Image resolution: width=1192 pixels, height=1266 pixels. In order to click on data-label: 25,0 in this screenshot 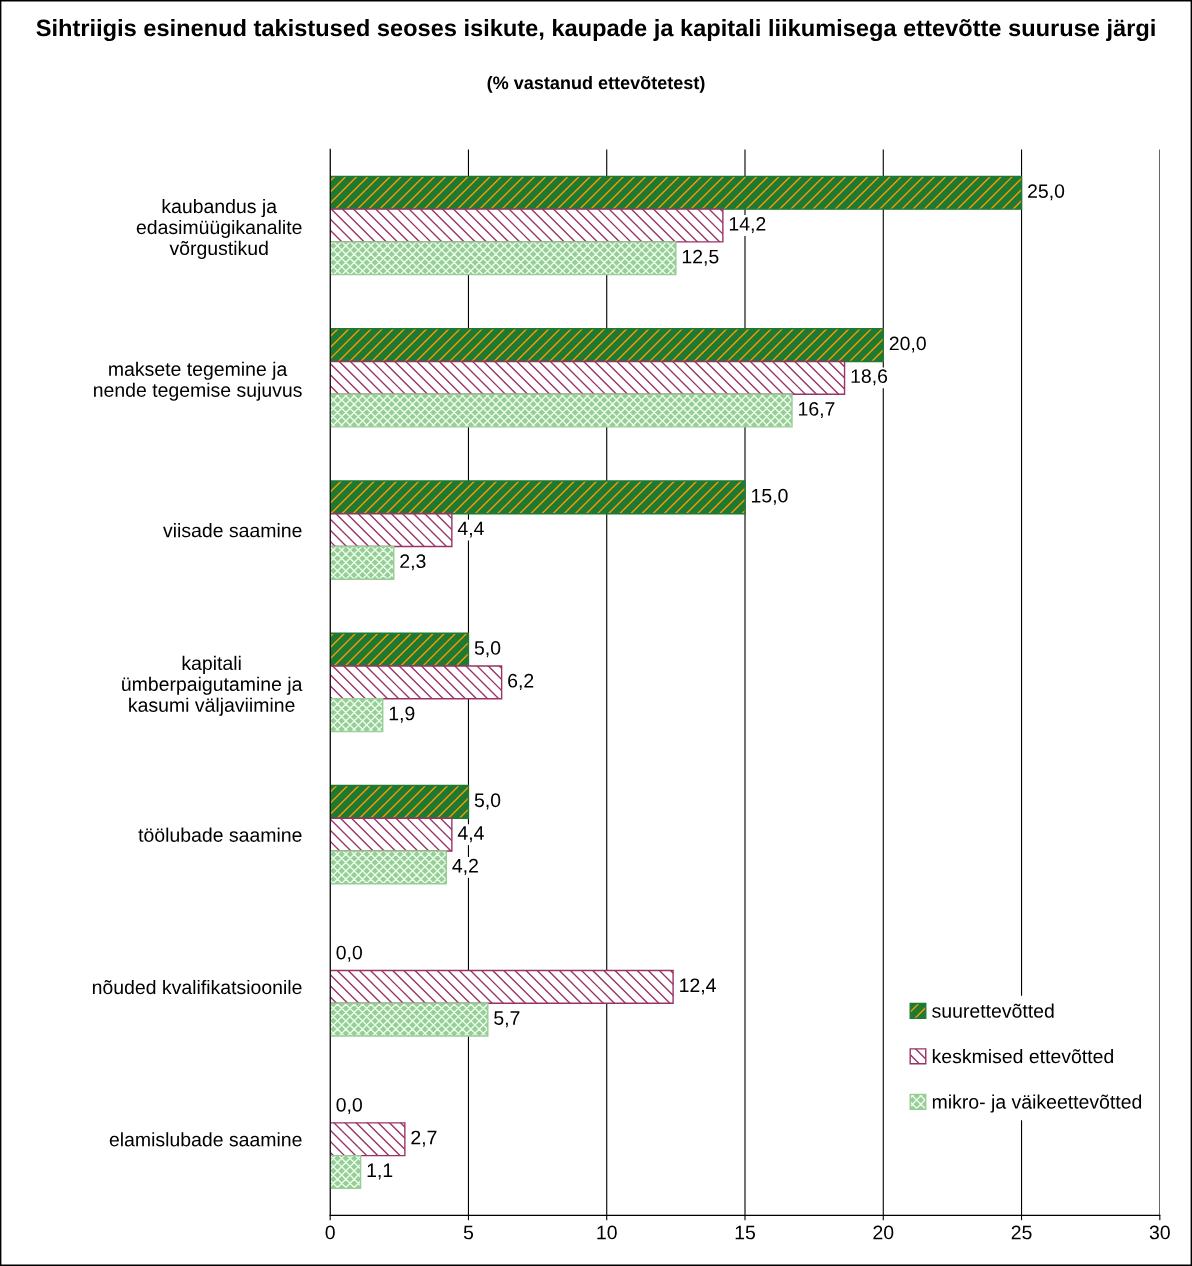, I will do `click(1046, 192)`.